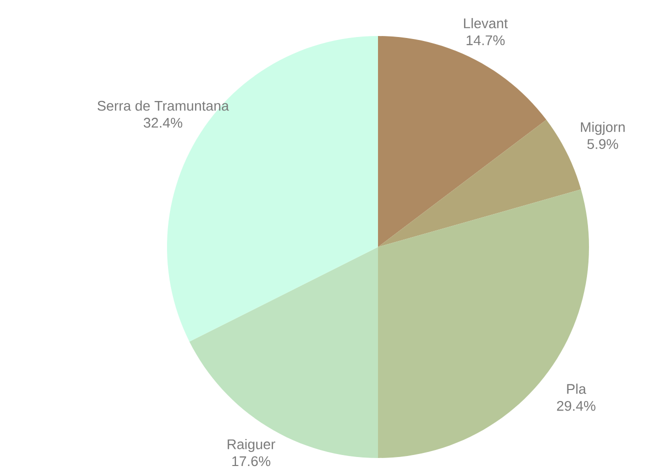  Describe the element at coordinates (163, 123) in the screenshot. I see `data-label: 32.4%` at that location.